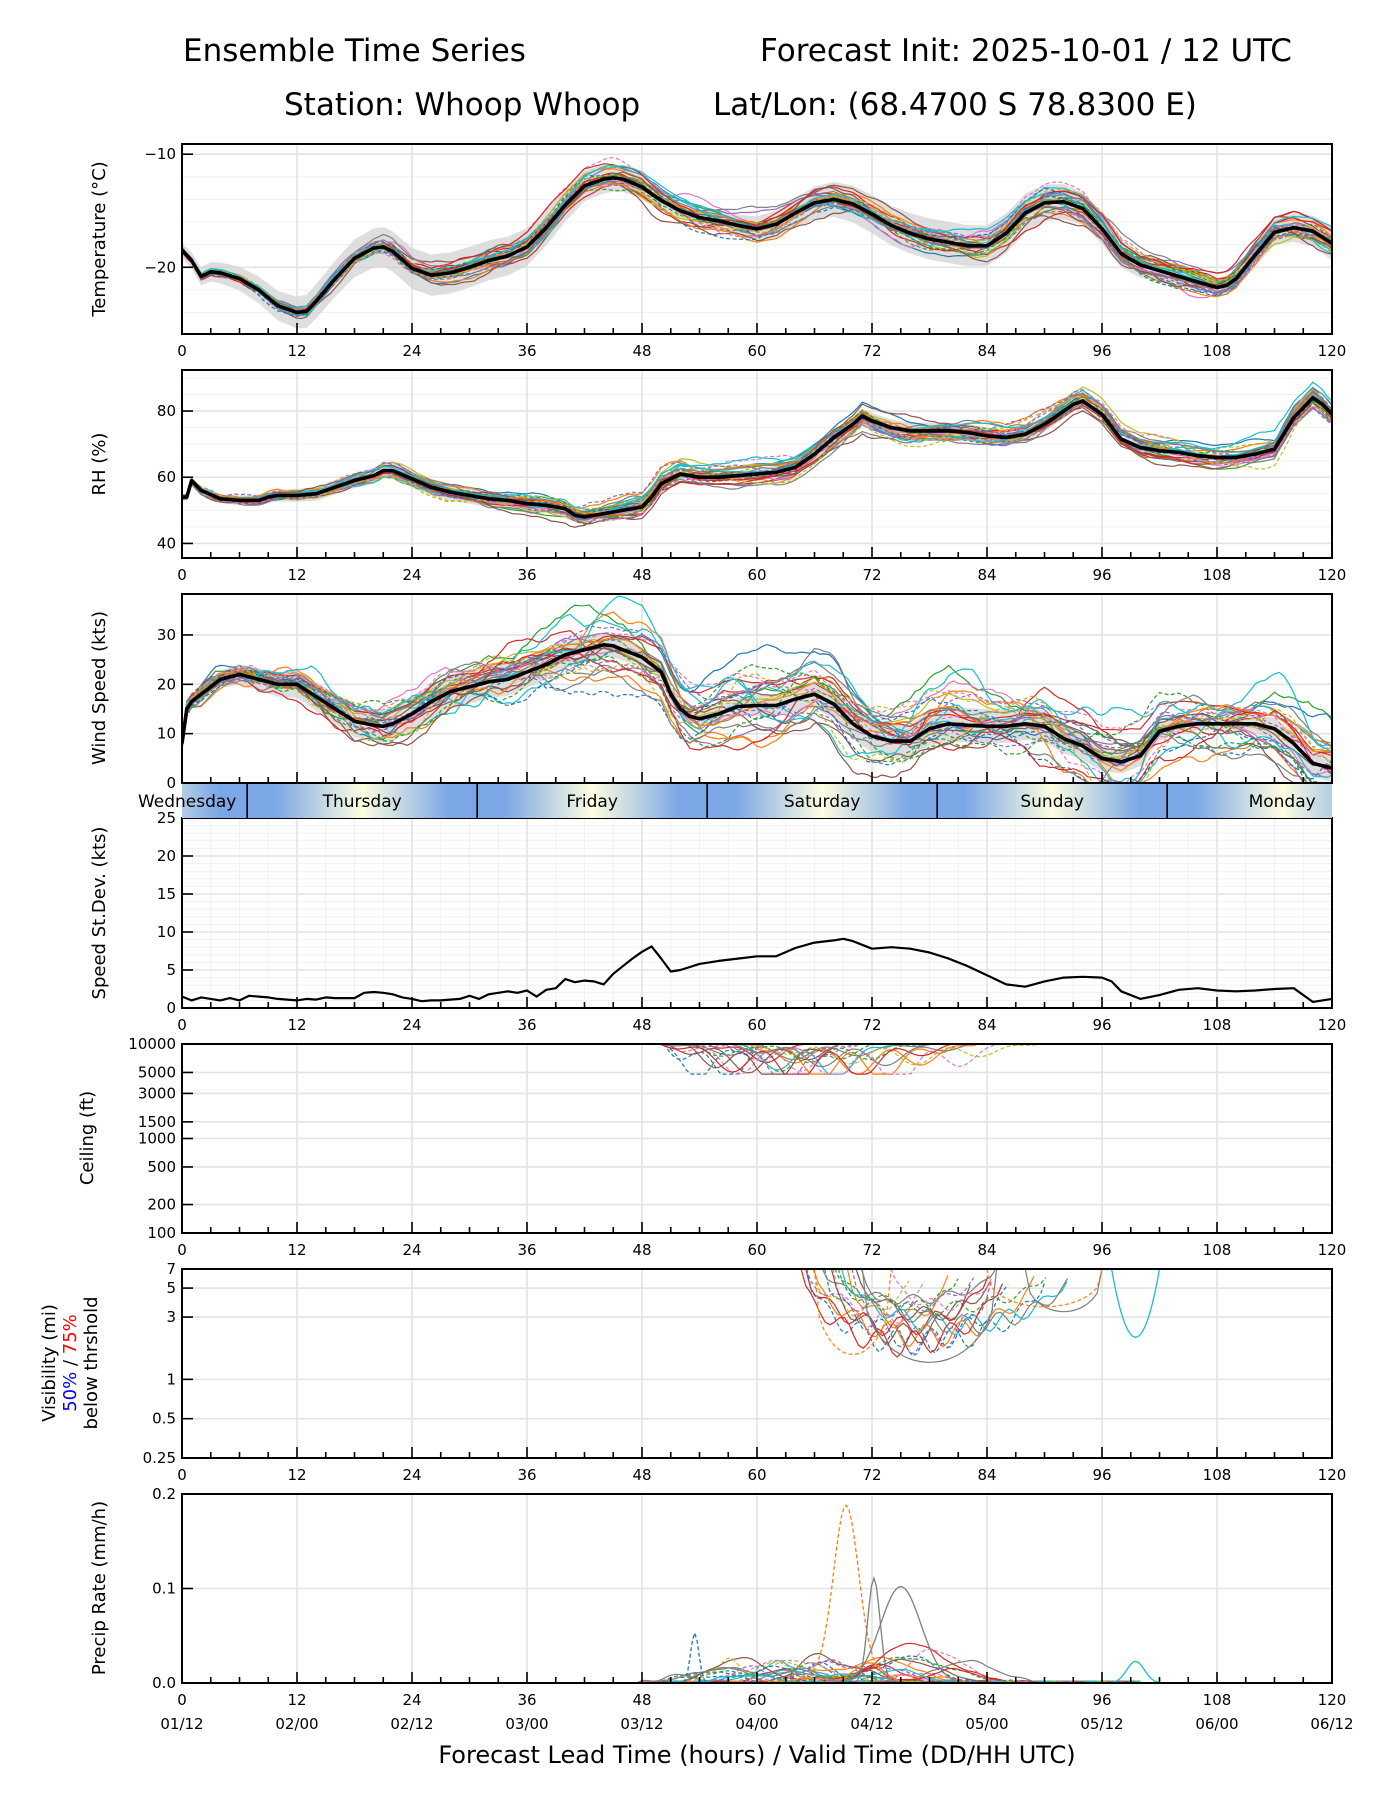 This screenshot has width=1400, height=1800. What do you see at coordinates (161, 1167) in the screenshot?
I see `y-tick-label: 500` at bounding box center [161, 1167].